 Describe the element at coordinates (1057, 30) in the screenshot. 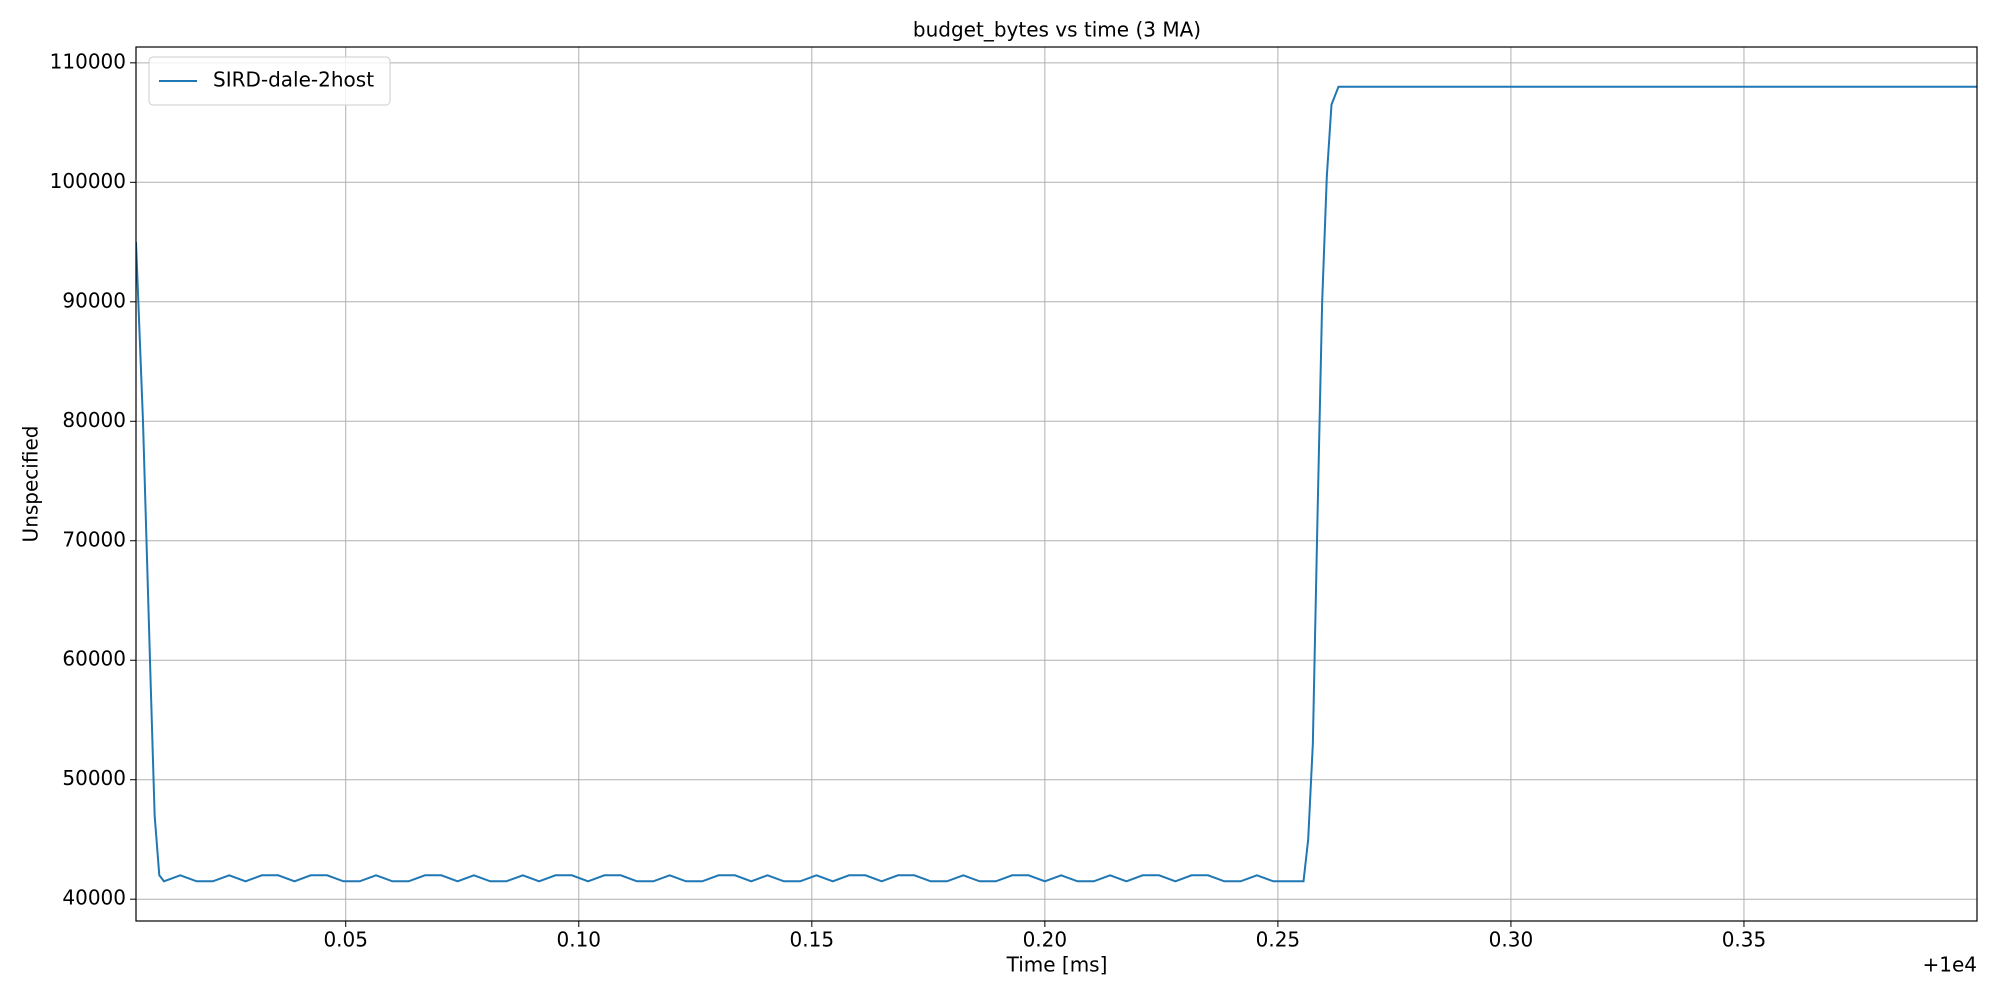

I see `chart-title: budget_bytes vs time (3 MA)` at that location.